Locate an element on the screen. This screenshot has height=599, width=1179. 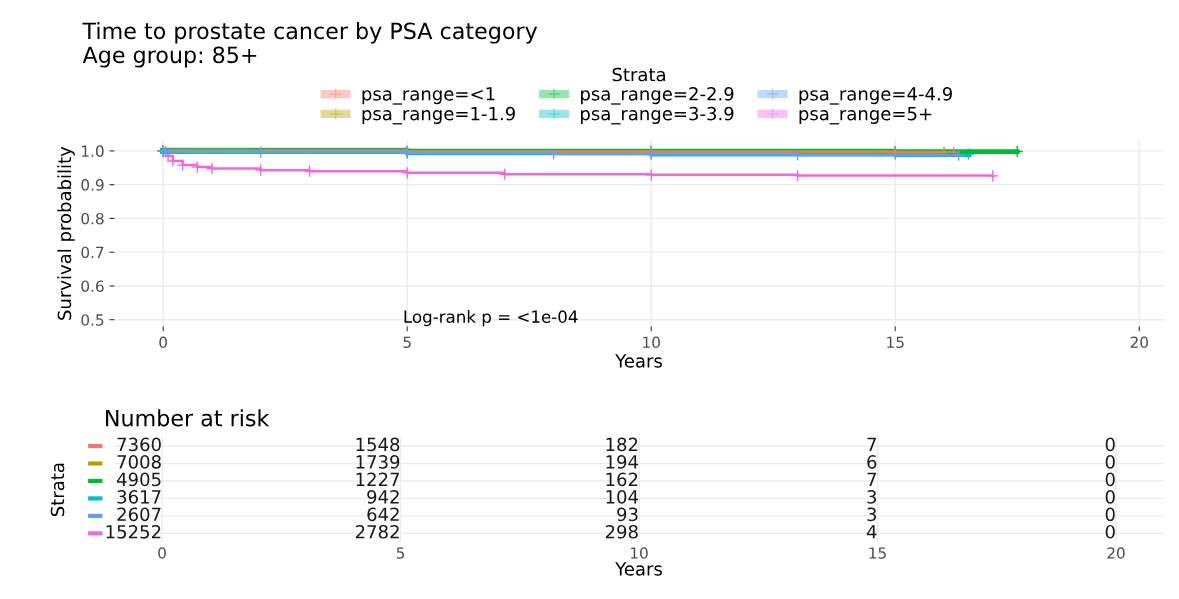
legend-label: psa_range=<1 is located at coordinates (428, 96).